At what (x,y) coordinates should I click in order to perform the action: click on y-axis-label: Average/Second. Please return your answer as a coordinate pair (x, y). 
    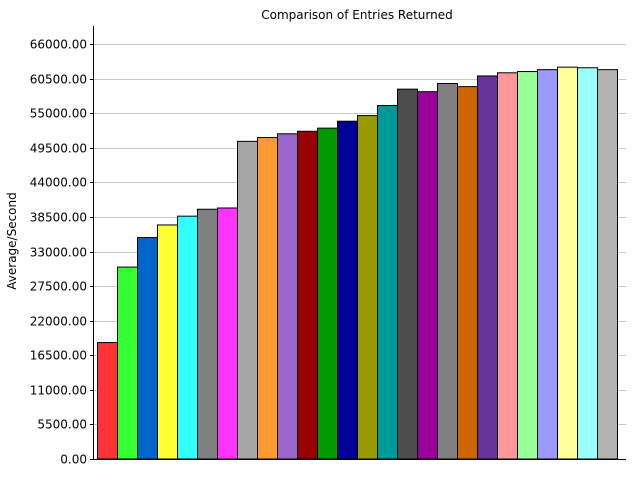
    Looking at the image, I should click on (12, 240).